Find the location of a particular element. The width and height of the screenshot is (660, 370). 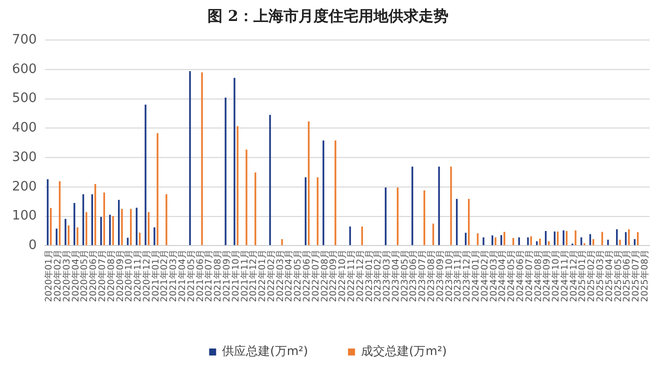

x-tick-label: 2022年08月 is located at coordinates (324, 276).